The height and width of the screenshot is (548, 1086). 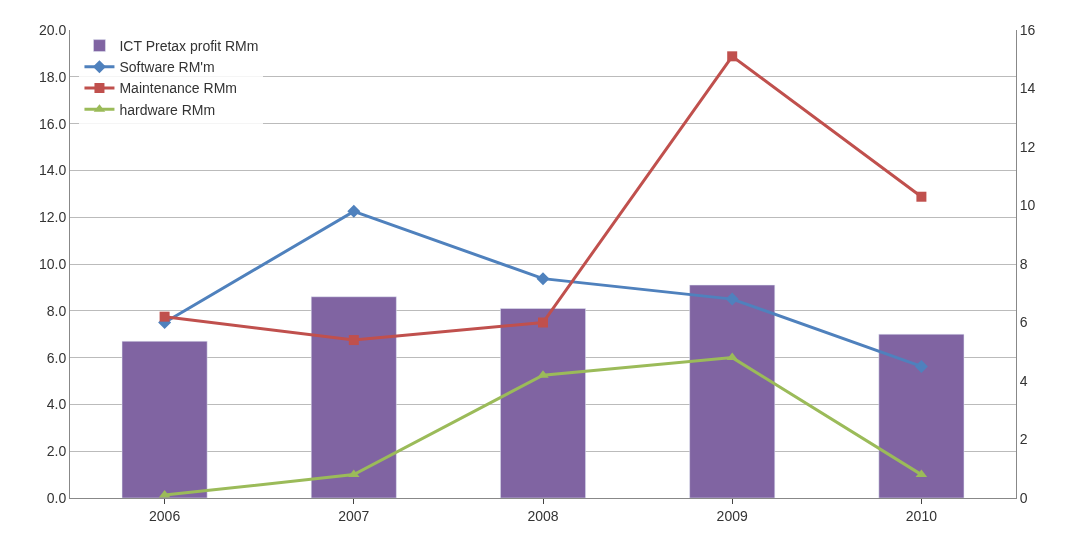 I want to click on y2-tick-label: 6, so click(x=1023, y=322).